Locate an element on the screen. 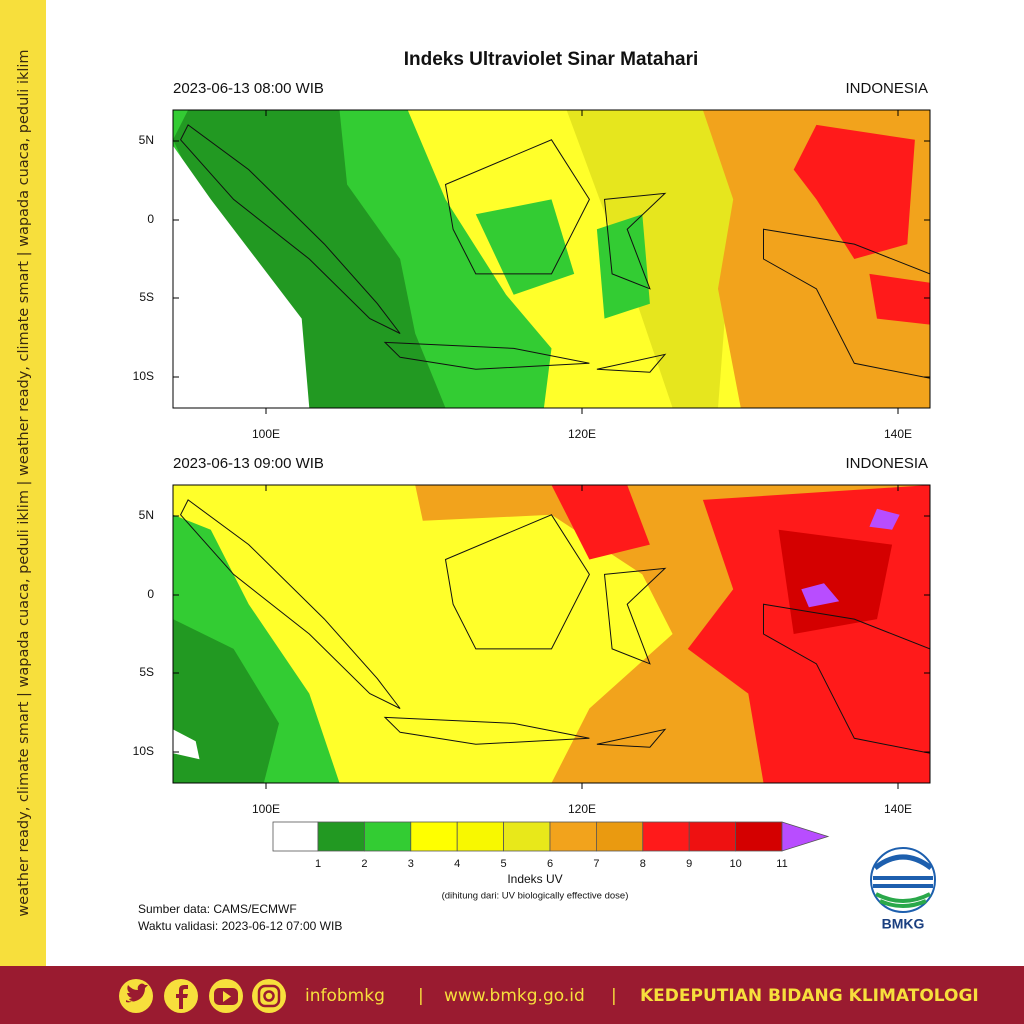 The image size is (1024, 1024). colorbar-label: 2 is located at coordinates (364, 864).